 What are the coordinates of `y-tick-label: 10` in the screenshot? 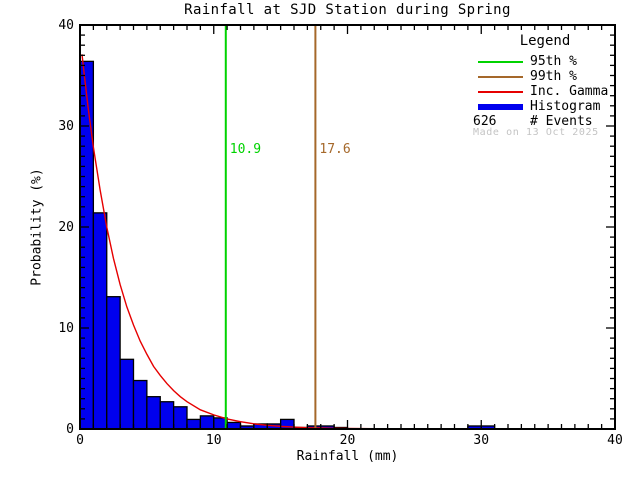 It's located at (66, 328).